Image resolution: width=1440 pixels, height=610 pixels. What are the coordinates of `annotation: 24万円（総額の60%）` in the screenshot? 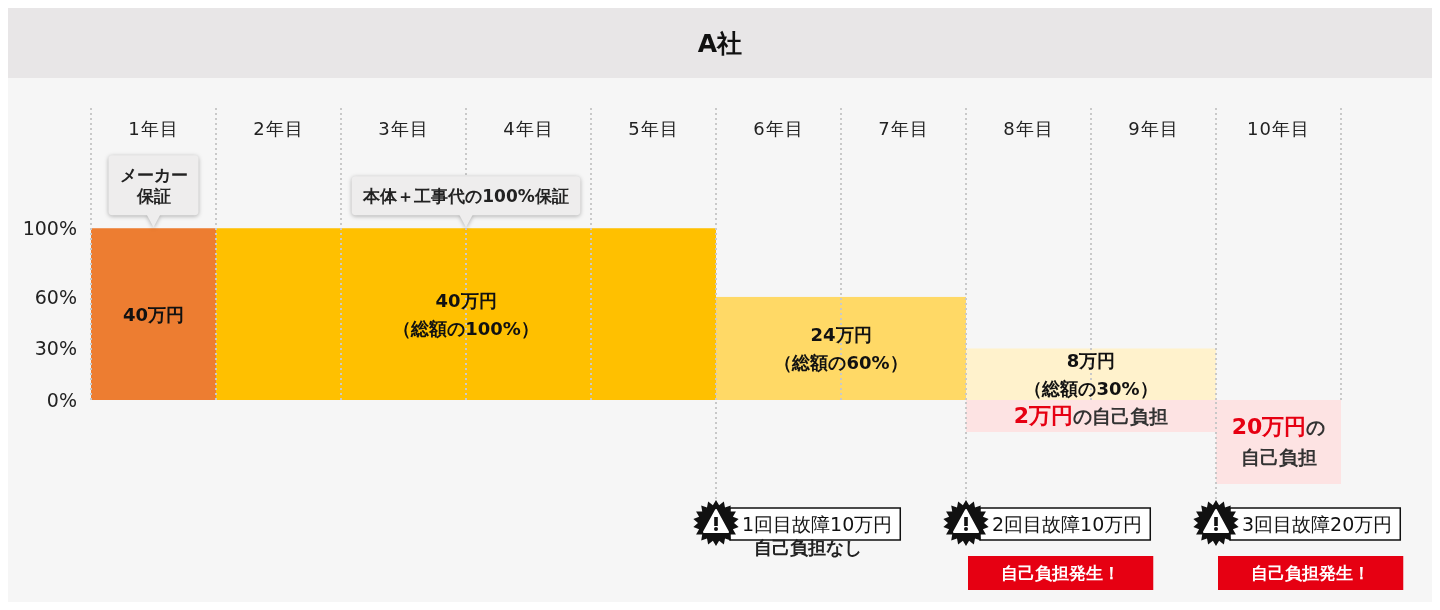 It's located at (841, 349).